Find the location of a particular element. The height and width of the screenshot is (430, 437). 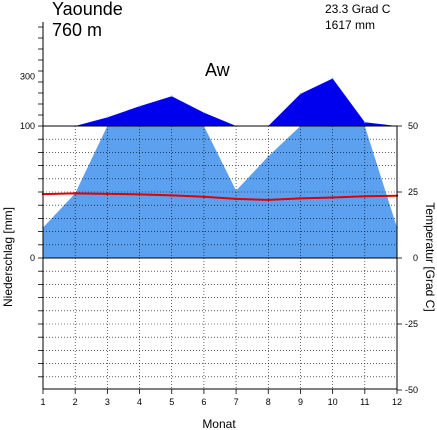

right-tick-label: 0 is located at coordinates (415, 258).